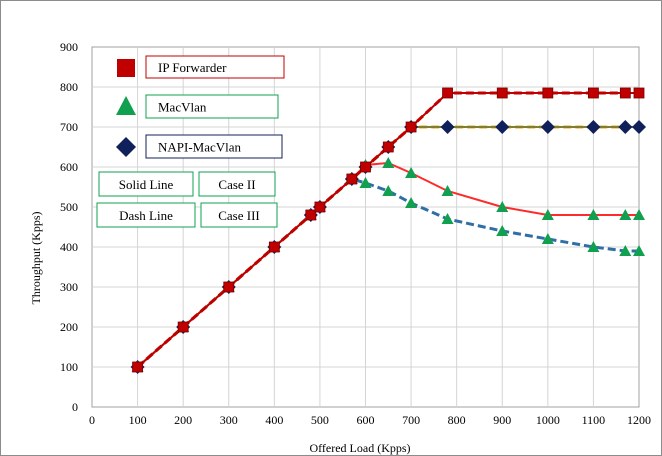  I want to click on x-tick-label: 300, so click(229, 420).